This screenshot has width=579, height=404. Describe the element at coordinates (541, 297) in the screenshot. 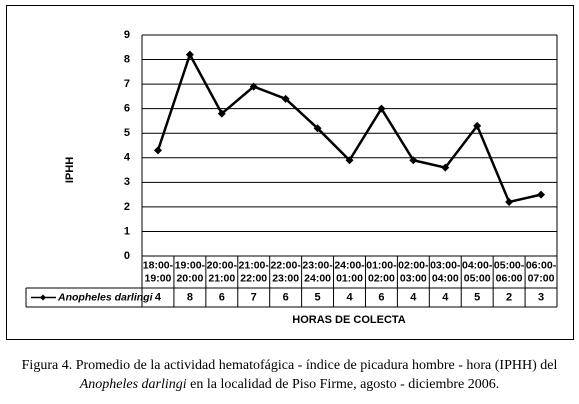

I see `table-value: 3` at that location.